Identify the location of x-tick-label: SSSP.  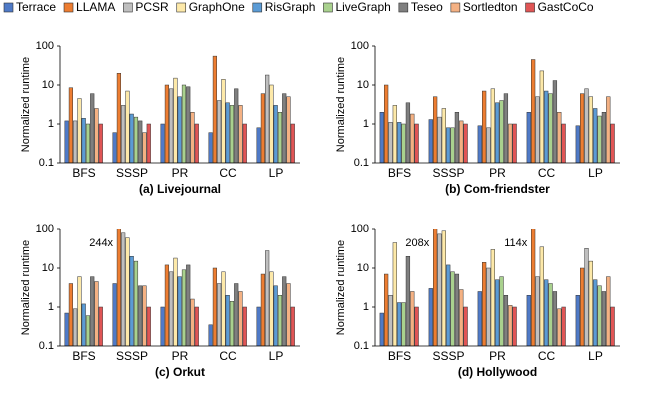
(132, 173).